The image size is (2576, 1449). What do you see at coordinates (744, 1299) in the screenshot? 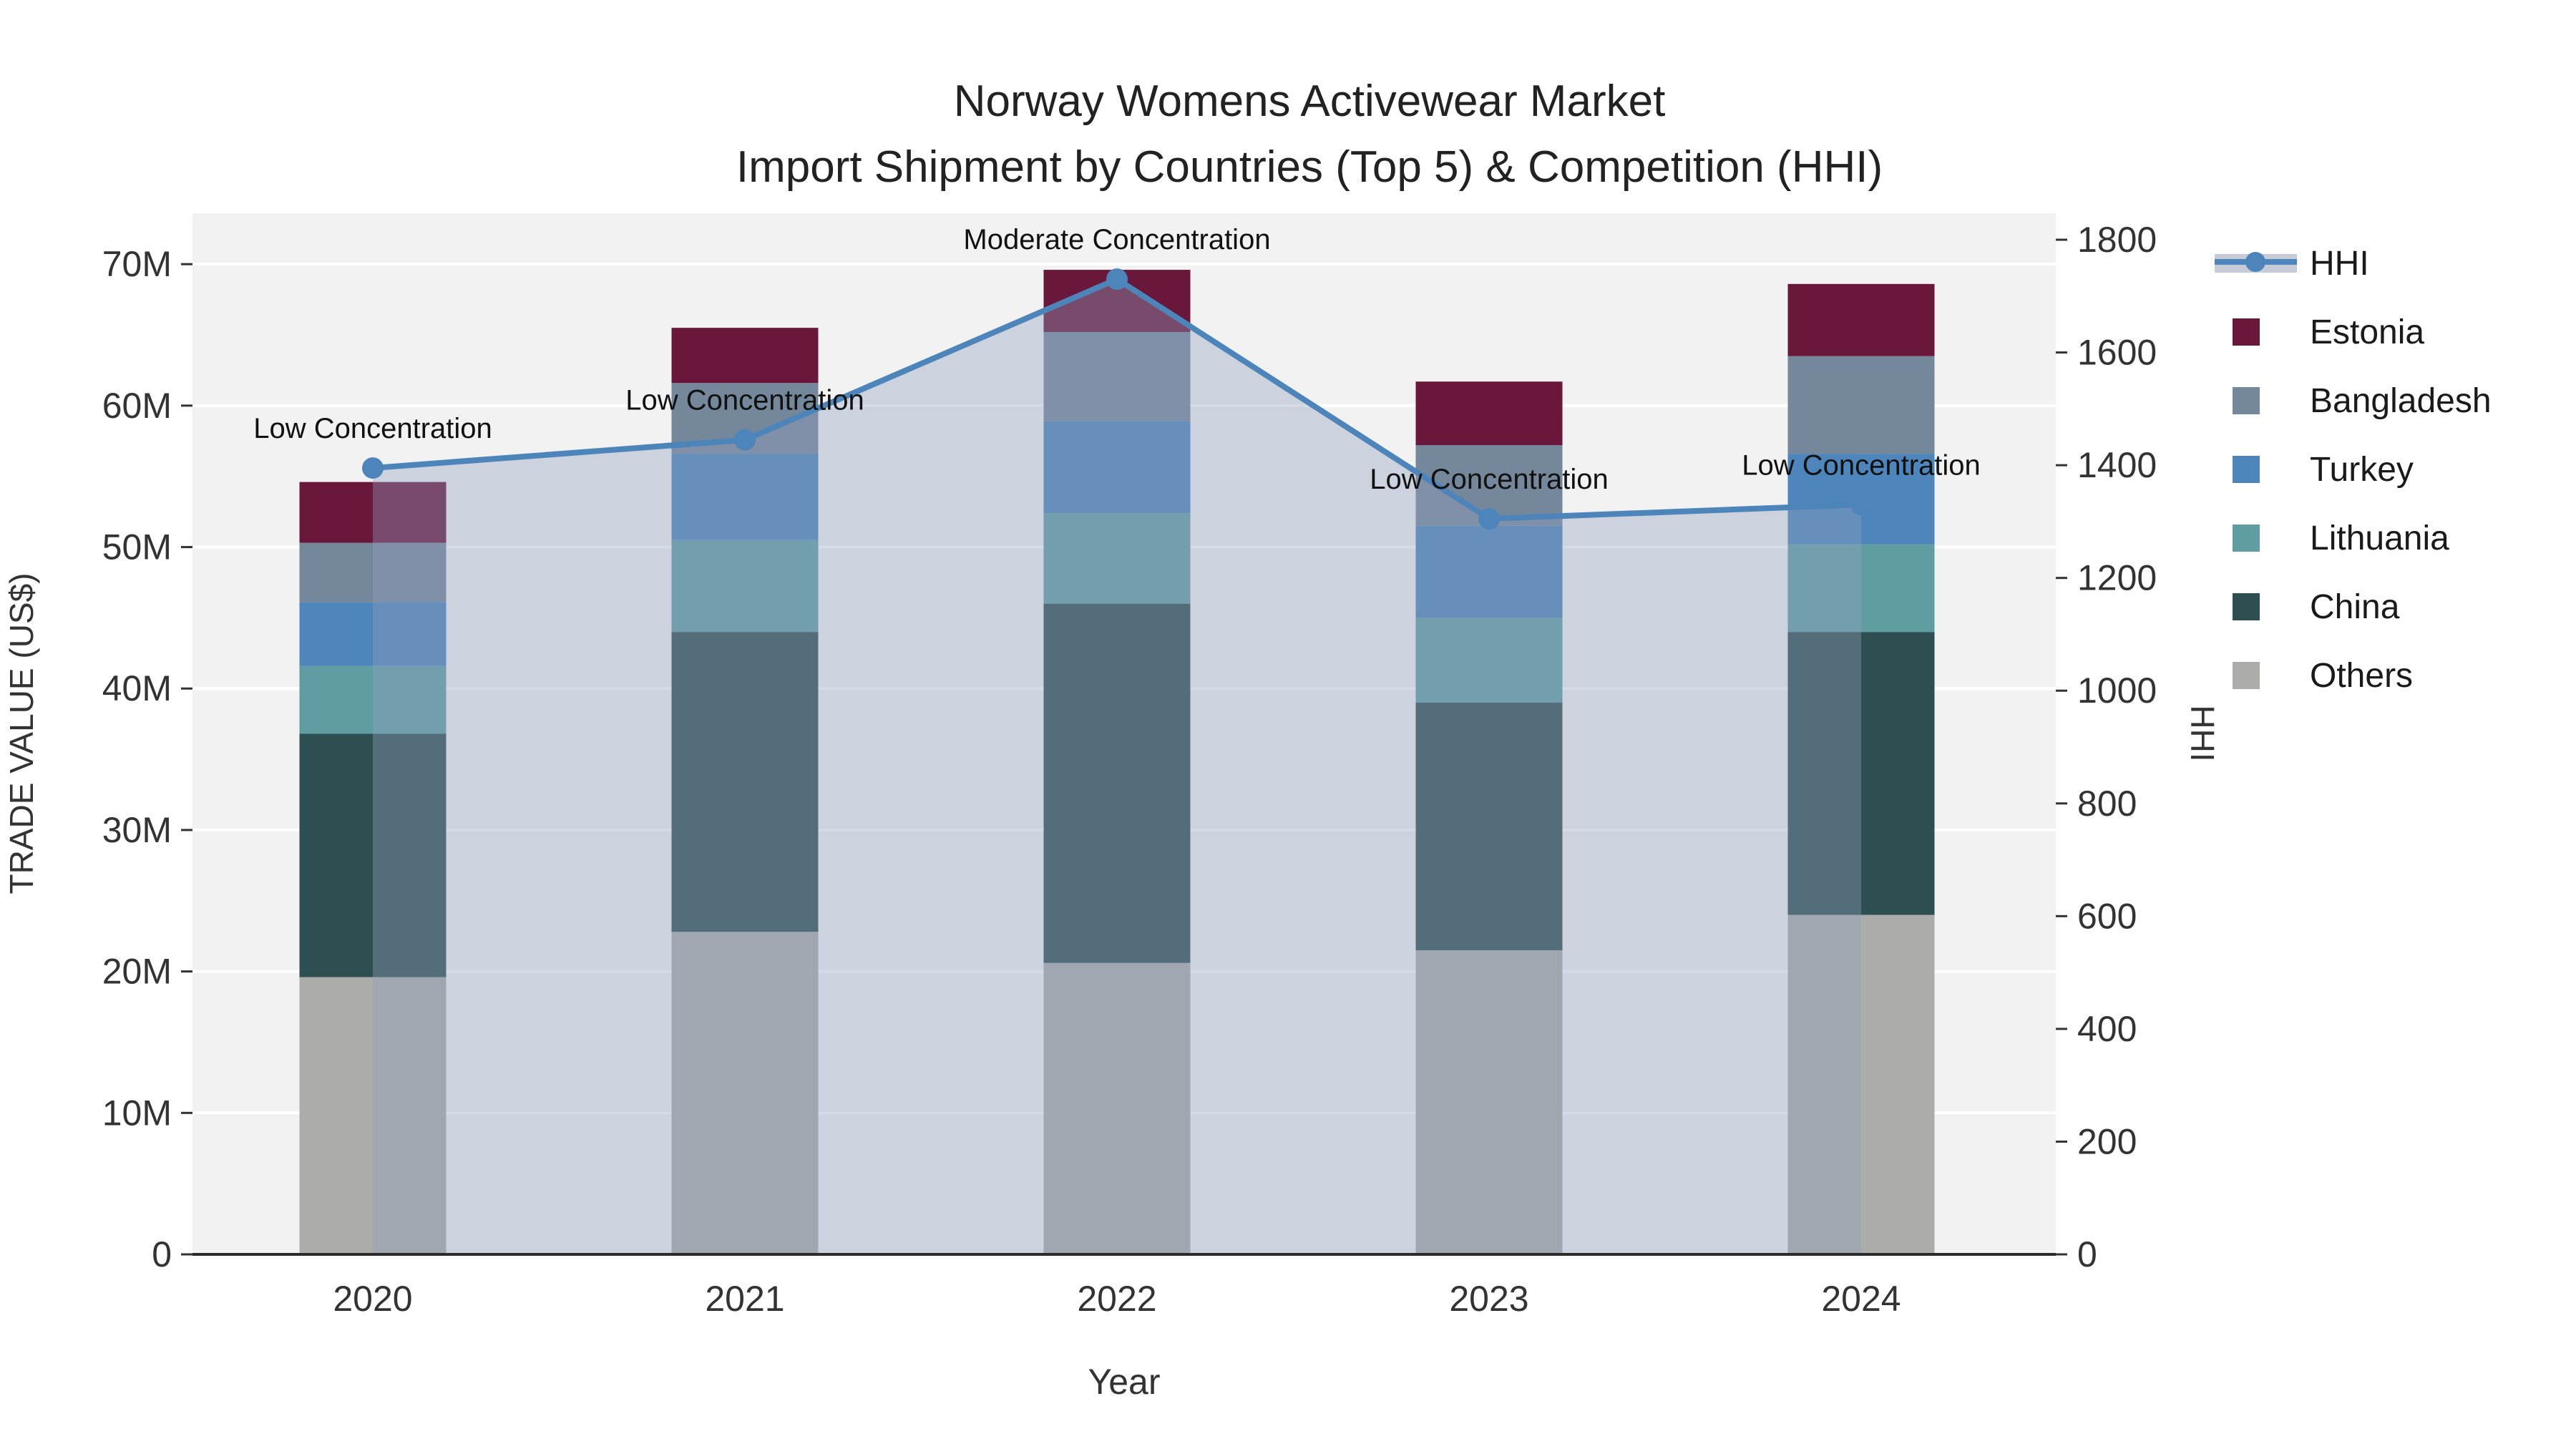
I see `x-tick-2021: 2021` at bounding box center [744, 1299].